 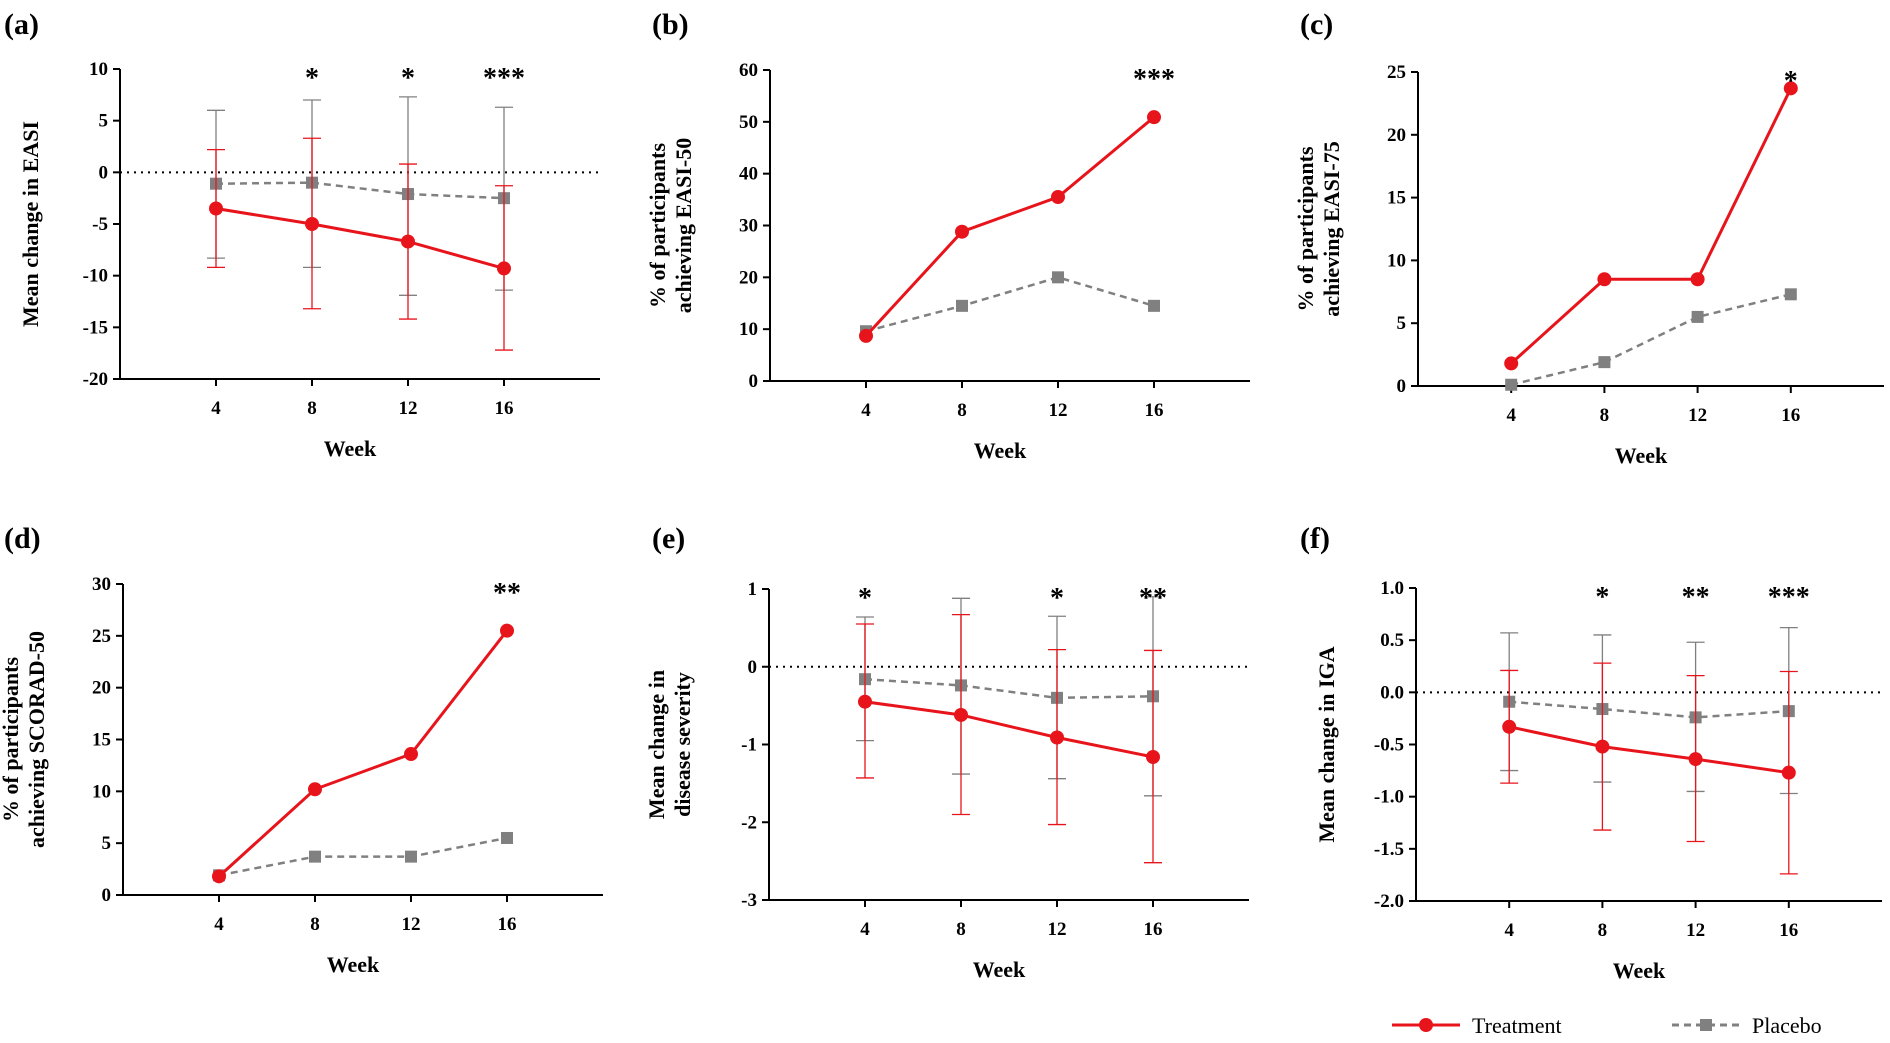 I want to click on y-tick-label: -1, so click(x=749, y=745).